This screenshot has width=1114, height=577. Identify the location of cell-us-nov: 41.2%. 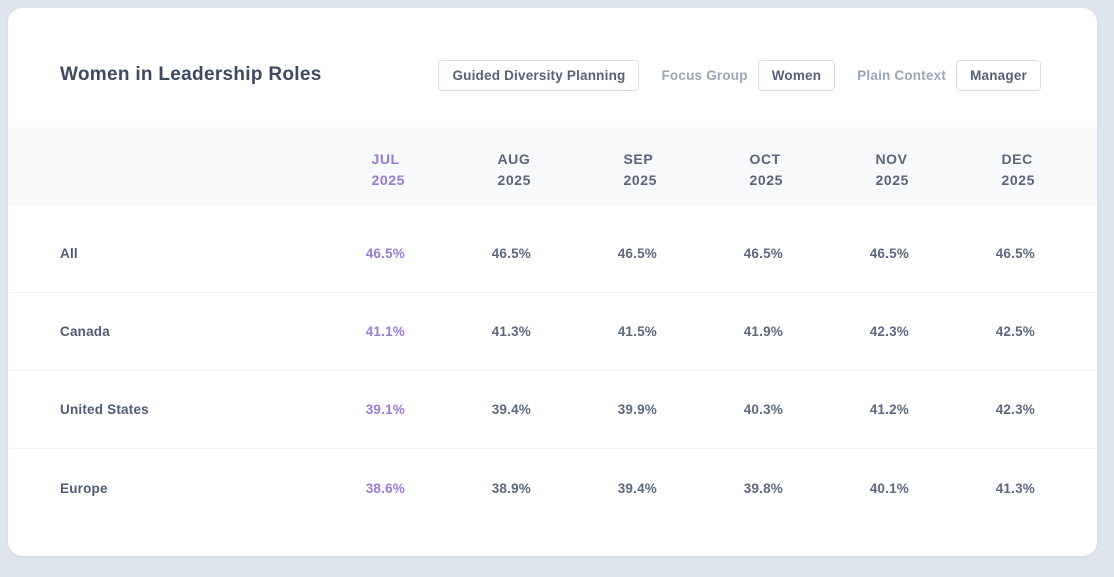
(889, 409).